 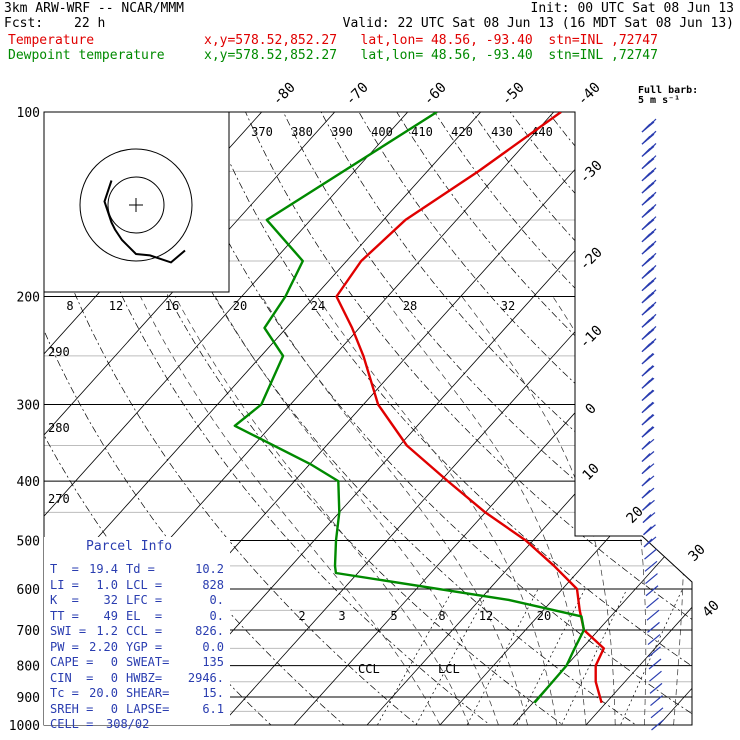 What do you see at coordinates (28, 113) in the screenshot?
I see `pressure-tick-label: 100` at bounding box center [28, 113].